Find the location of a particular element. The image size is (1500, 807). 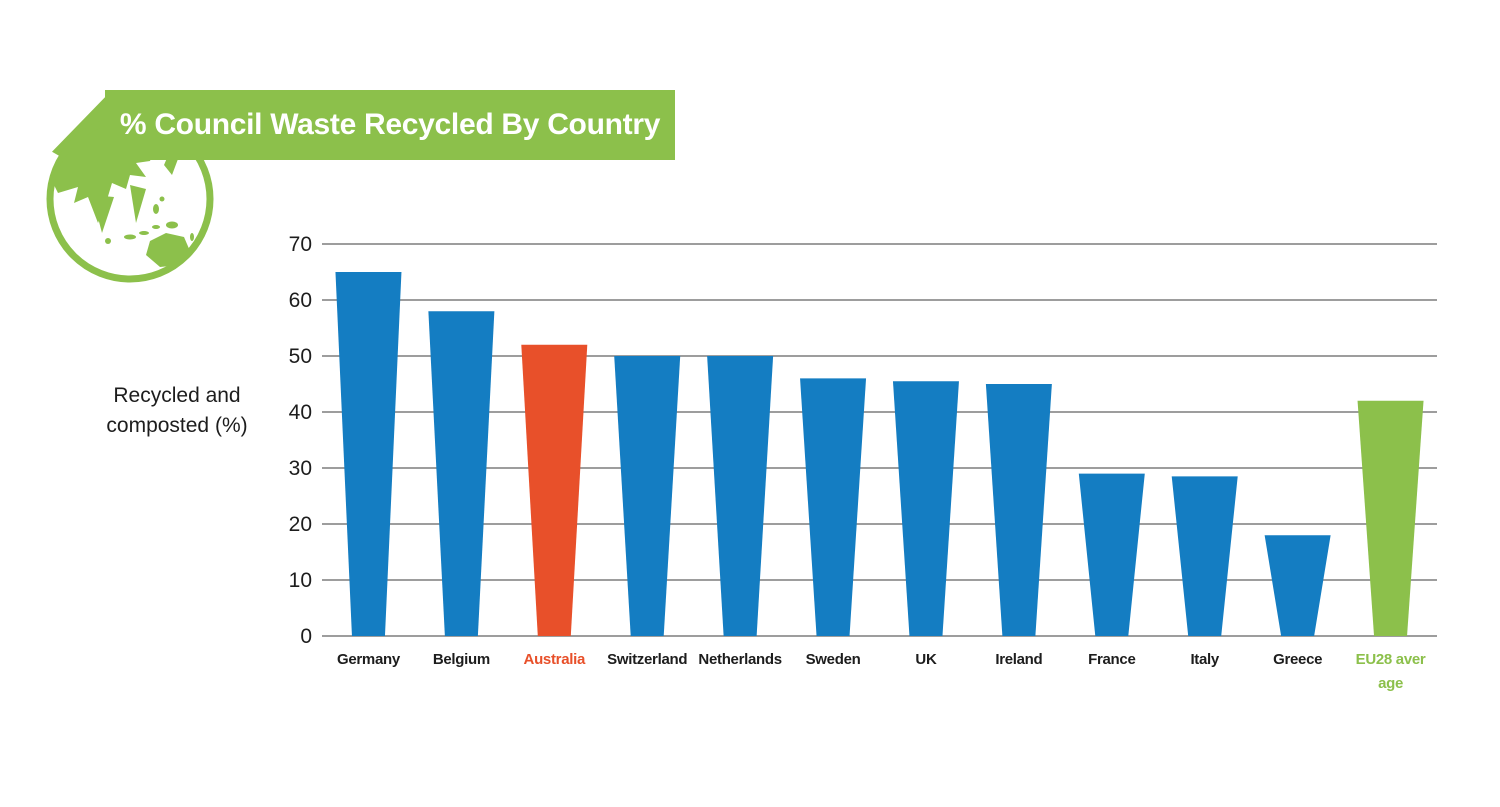

bar-switzerland is located at coordinates (647, 496).